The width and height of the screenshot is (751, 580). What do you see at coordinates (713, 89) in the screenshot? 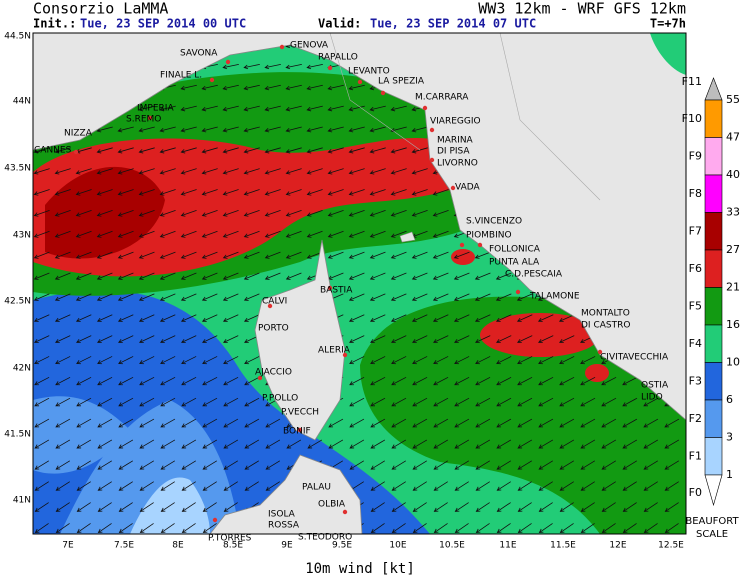
I see `colorbar-over` at bounding box center [713, 89].